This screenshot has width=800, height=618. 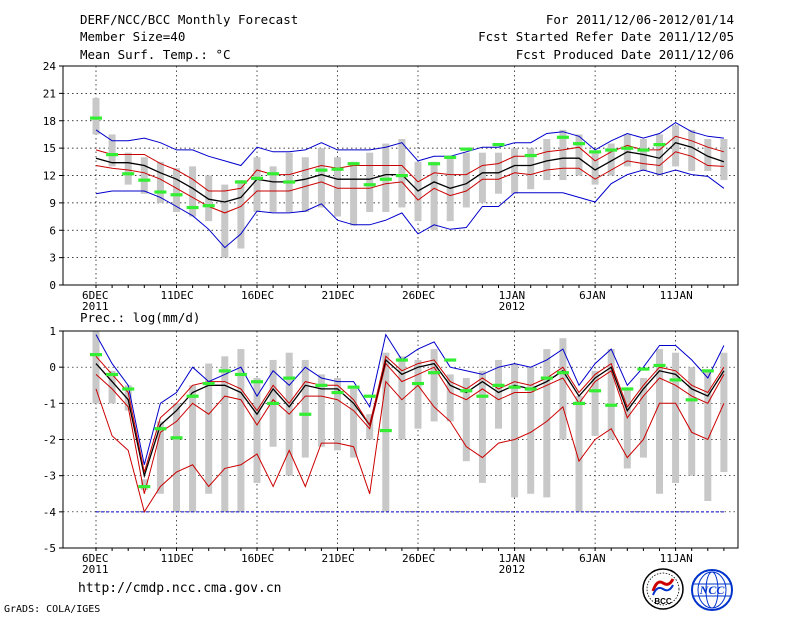 I want to click on fcst-produced-date: Fcst Produced Date 2011/12/06, so click(x=624, y=54).